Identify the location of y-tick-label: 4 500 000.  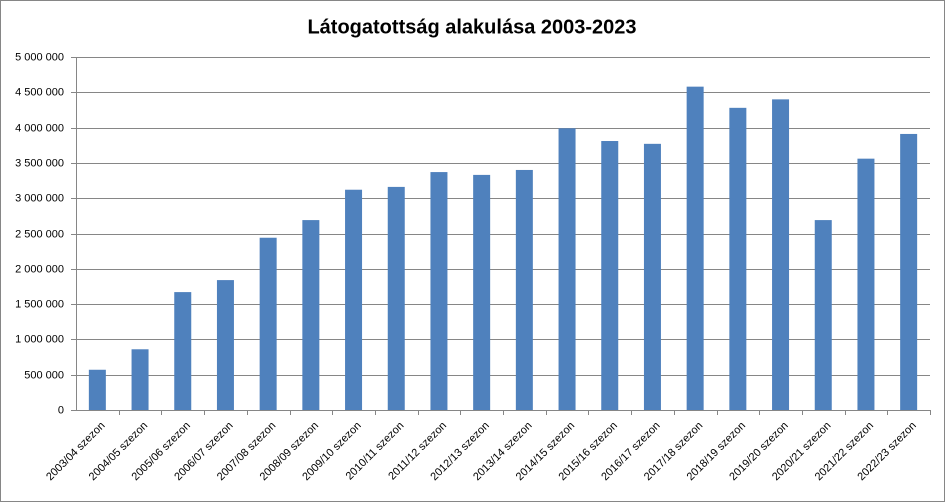
(39, 92).